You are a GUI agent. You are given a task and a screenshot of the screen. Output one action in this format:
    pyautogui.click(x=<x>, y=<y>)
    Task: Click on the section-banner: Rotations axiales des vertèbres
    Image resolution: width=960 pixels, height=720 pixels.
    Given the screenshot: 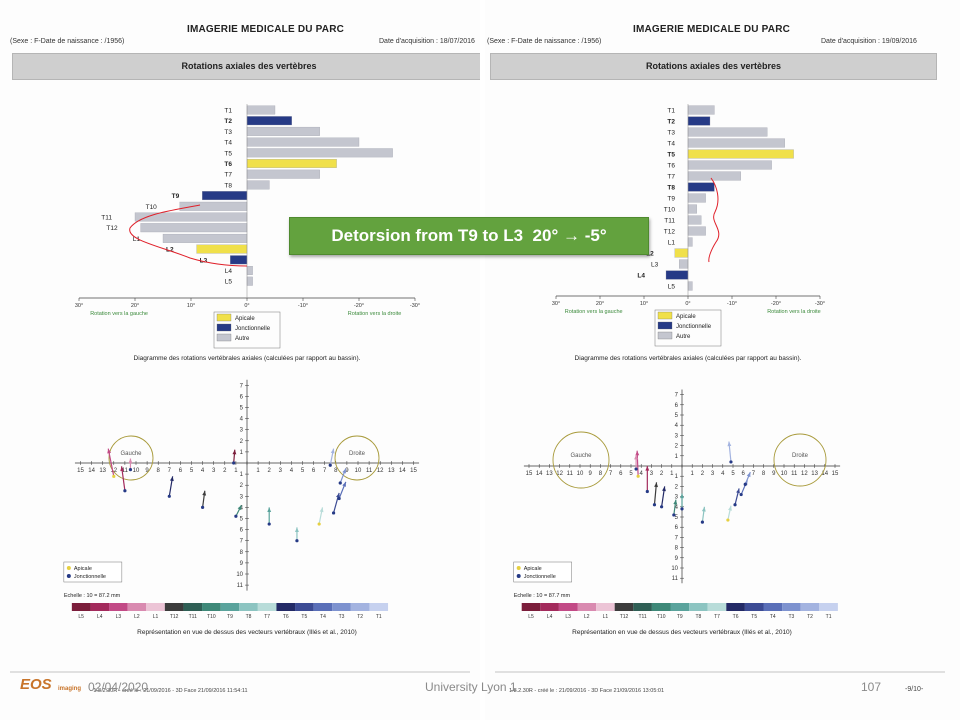 What is the action you would take?
    pyautogui.click(x=246, y=66)
    